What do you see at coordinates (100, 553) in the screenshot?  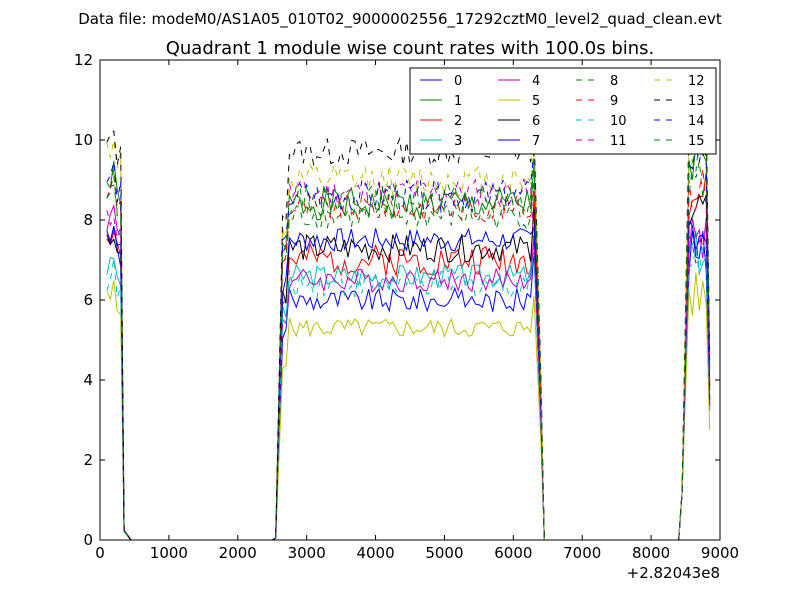 I see `x-tick-label: 0` at bounding box center [100, 553].